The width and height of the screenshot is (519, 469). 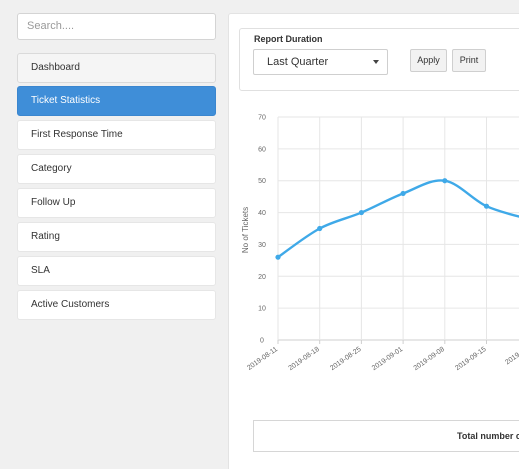 I want to click on series-points, so click(x=382, y=219).